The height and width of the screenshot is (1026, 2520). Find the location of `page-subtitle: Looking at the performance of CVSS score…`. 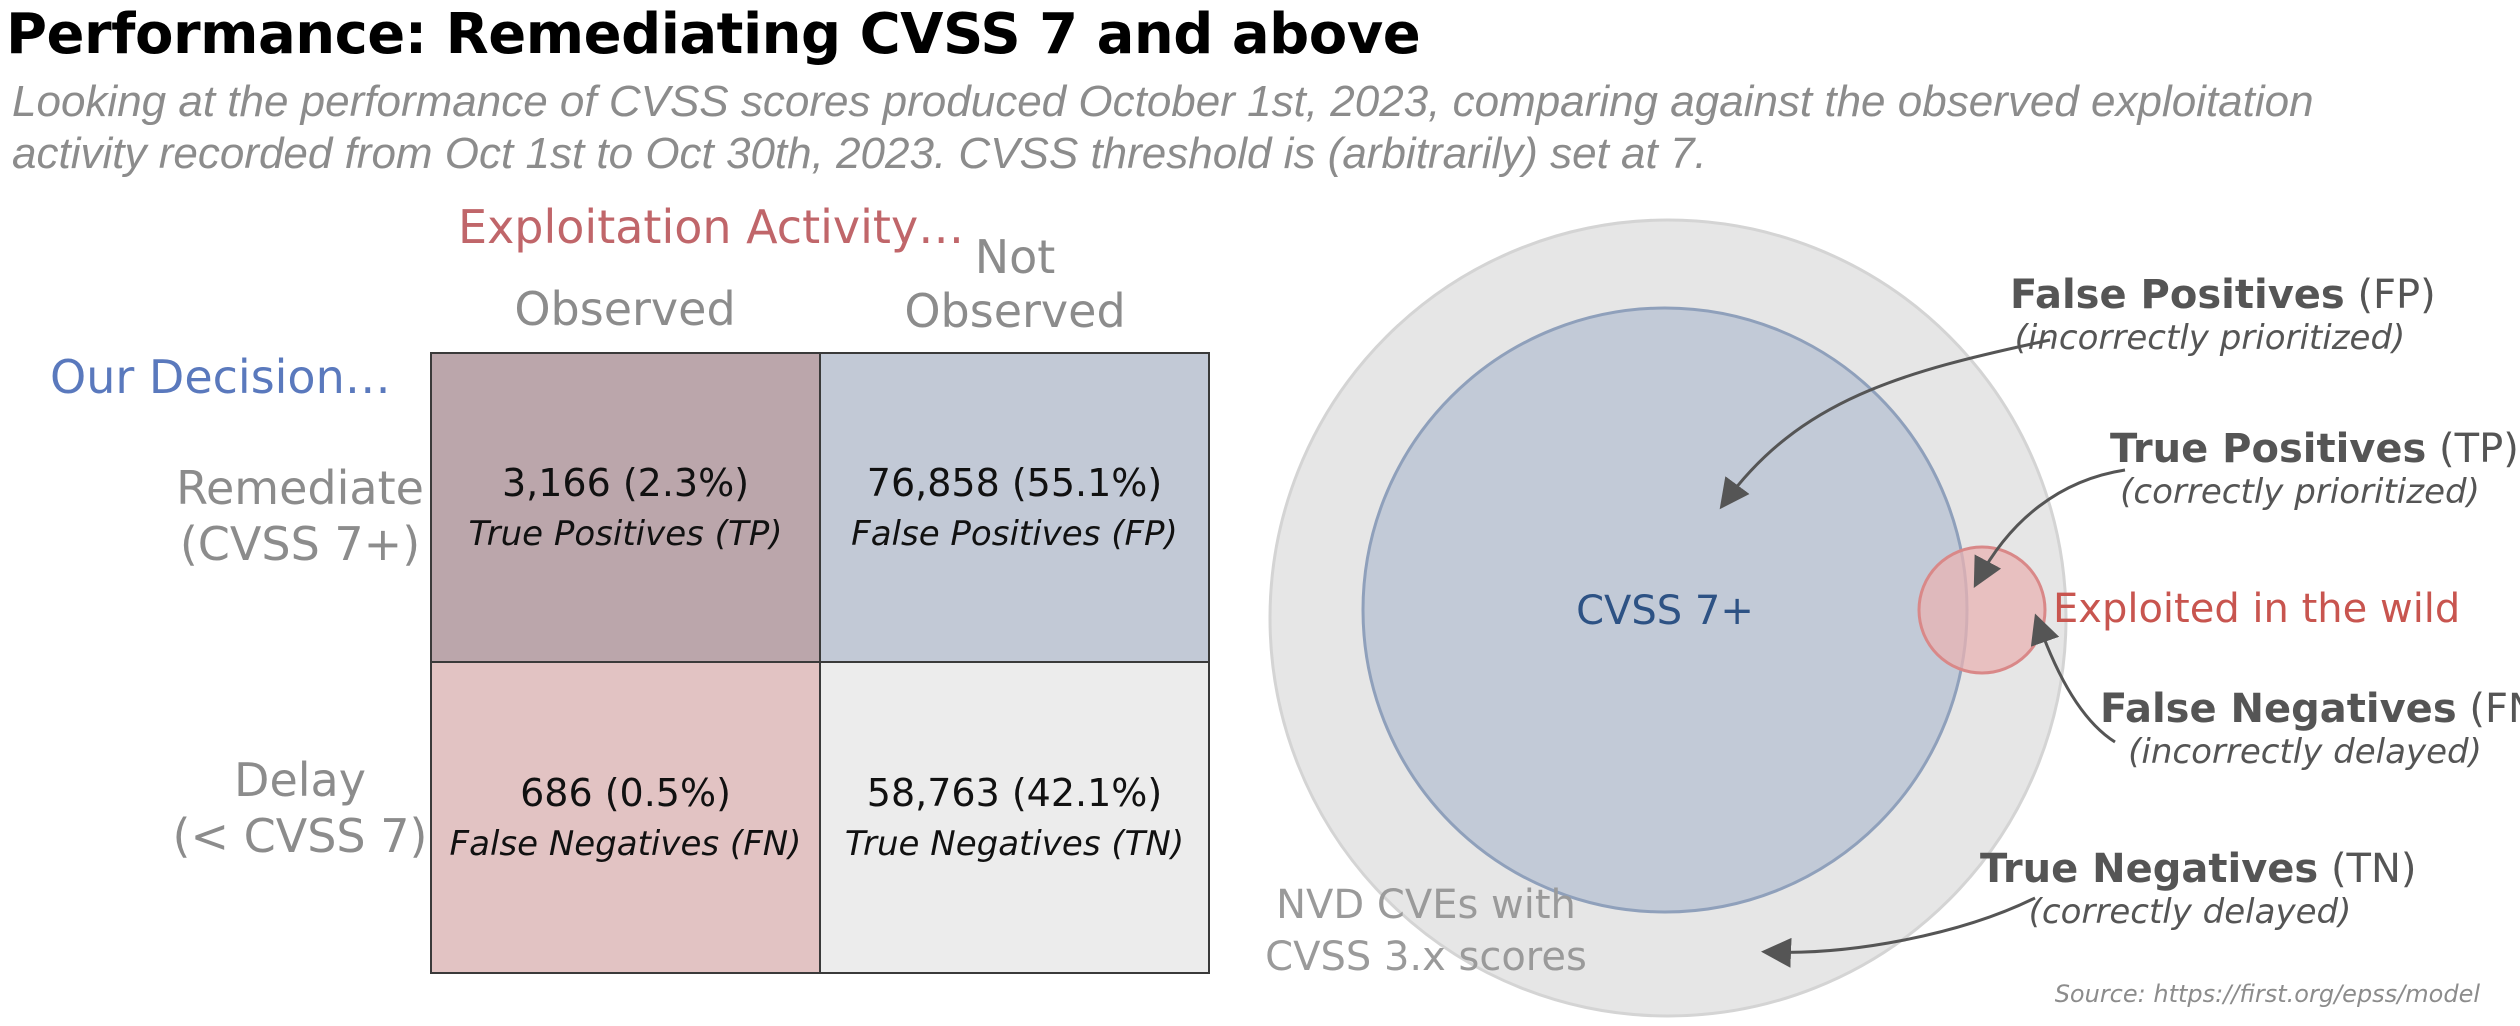

page-subtitle: Looking at the performance of CVSS score… is located at coordinates (1163, 127).